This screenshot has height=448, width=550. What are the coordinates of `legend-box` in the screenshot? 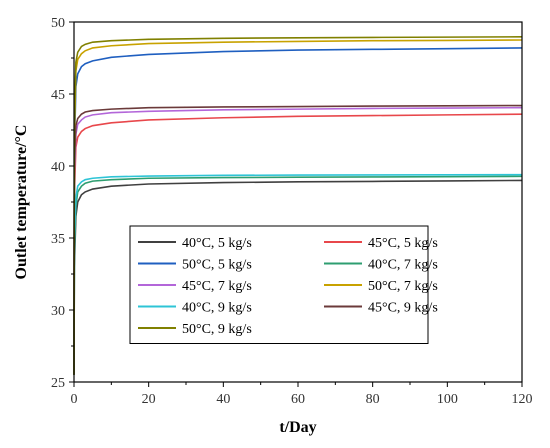 It's located at (279, 284).